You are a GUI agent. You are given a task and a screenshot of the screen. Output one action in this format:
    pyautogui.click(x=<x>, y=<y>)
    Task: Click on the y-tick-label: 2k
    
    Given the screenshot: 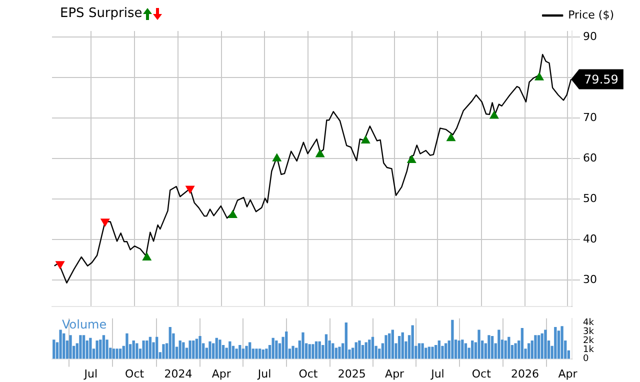 What is the action you would take?
    pyautogui.click(x=589, y=341)
    